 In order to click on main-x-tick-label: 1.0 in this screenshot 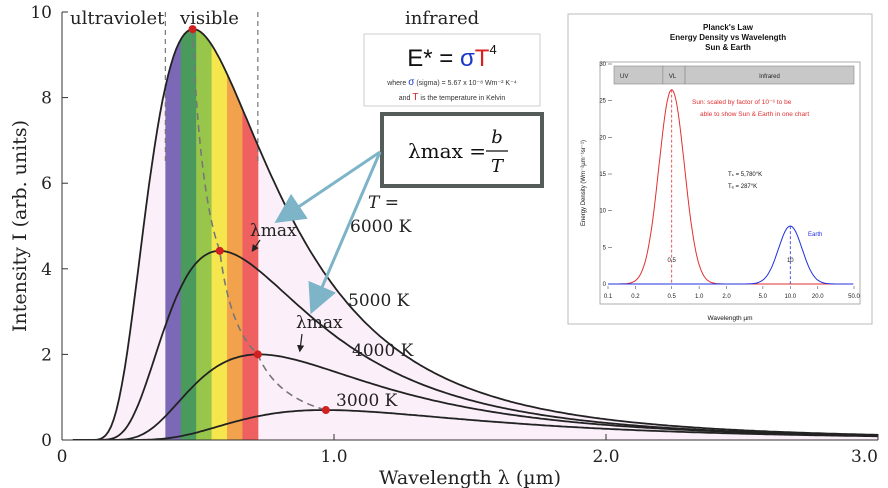, I will do `click(333, 457)`.